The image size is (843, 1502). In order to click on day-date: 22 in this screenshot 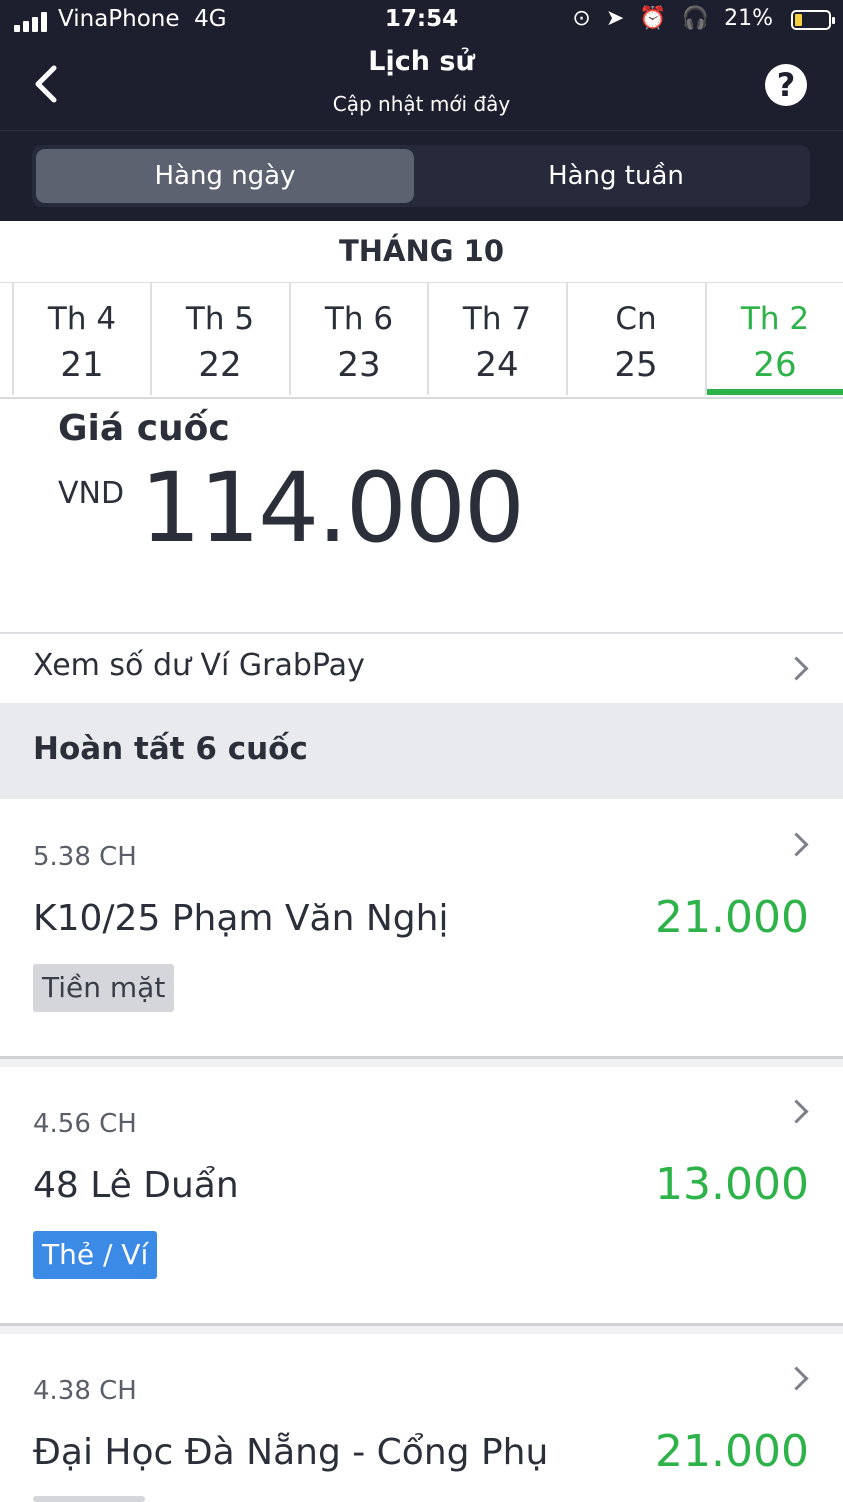, I will do `click(220, 365)`.